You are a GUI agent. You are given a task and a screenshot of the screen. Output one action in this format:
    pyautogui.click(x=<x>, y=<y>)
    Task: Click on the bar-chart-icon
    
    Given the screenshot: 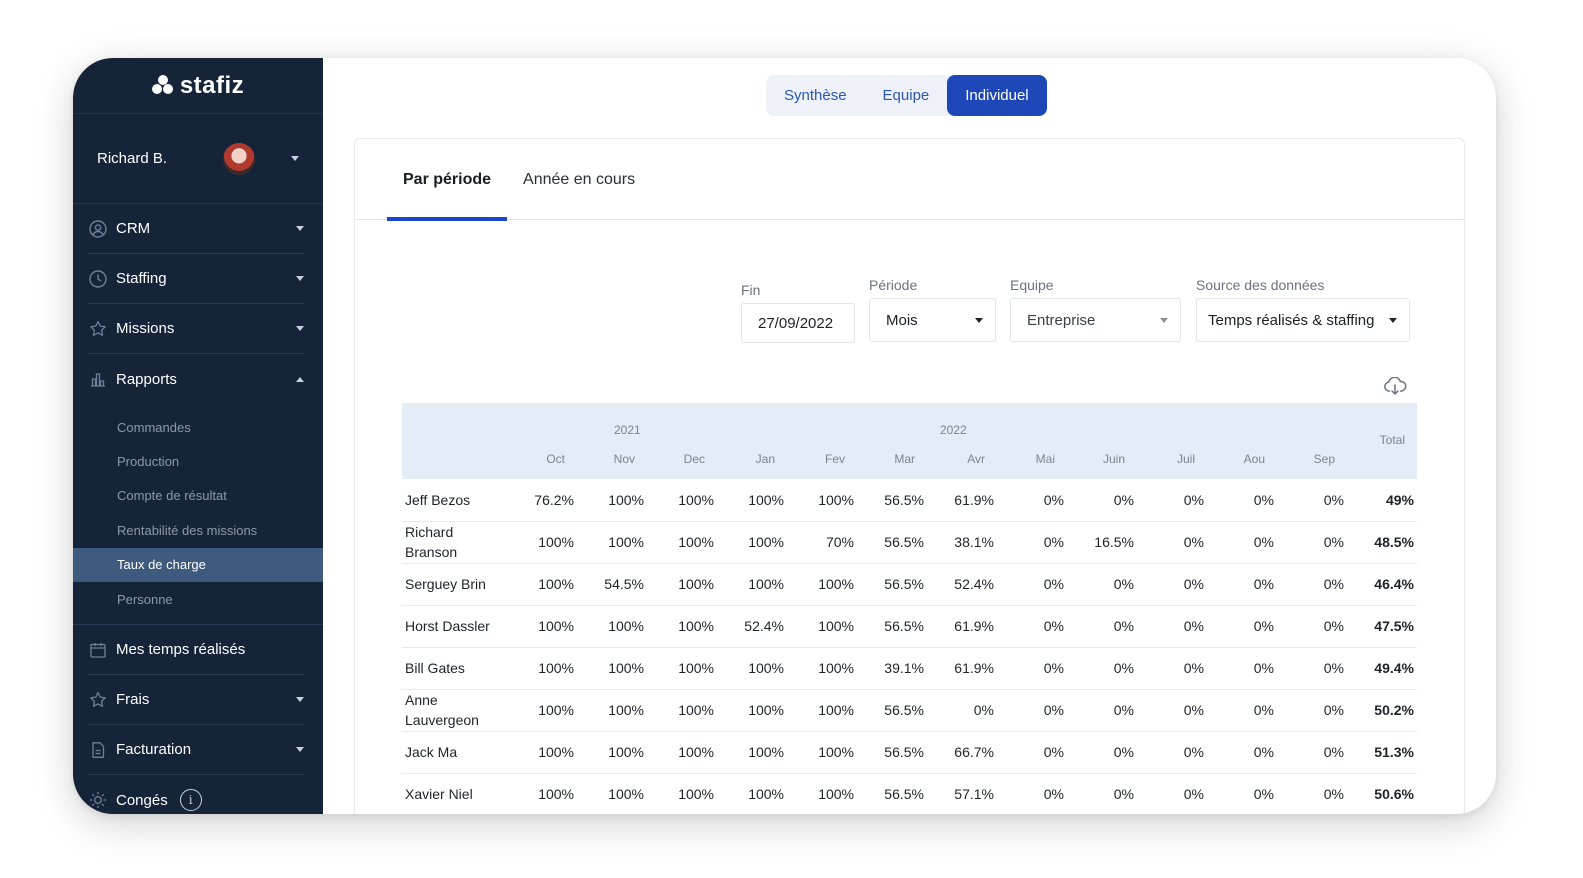 What is the action you would take?
    pyautogui.click(x=98, y=379)
    